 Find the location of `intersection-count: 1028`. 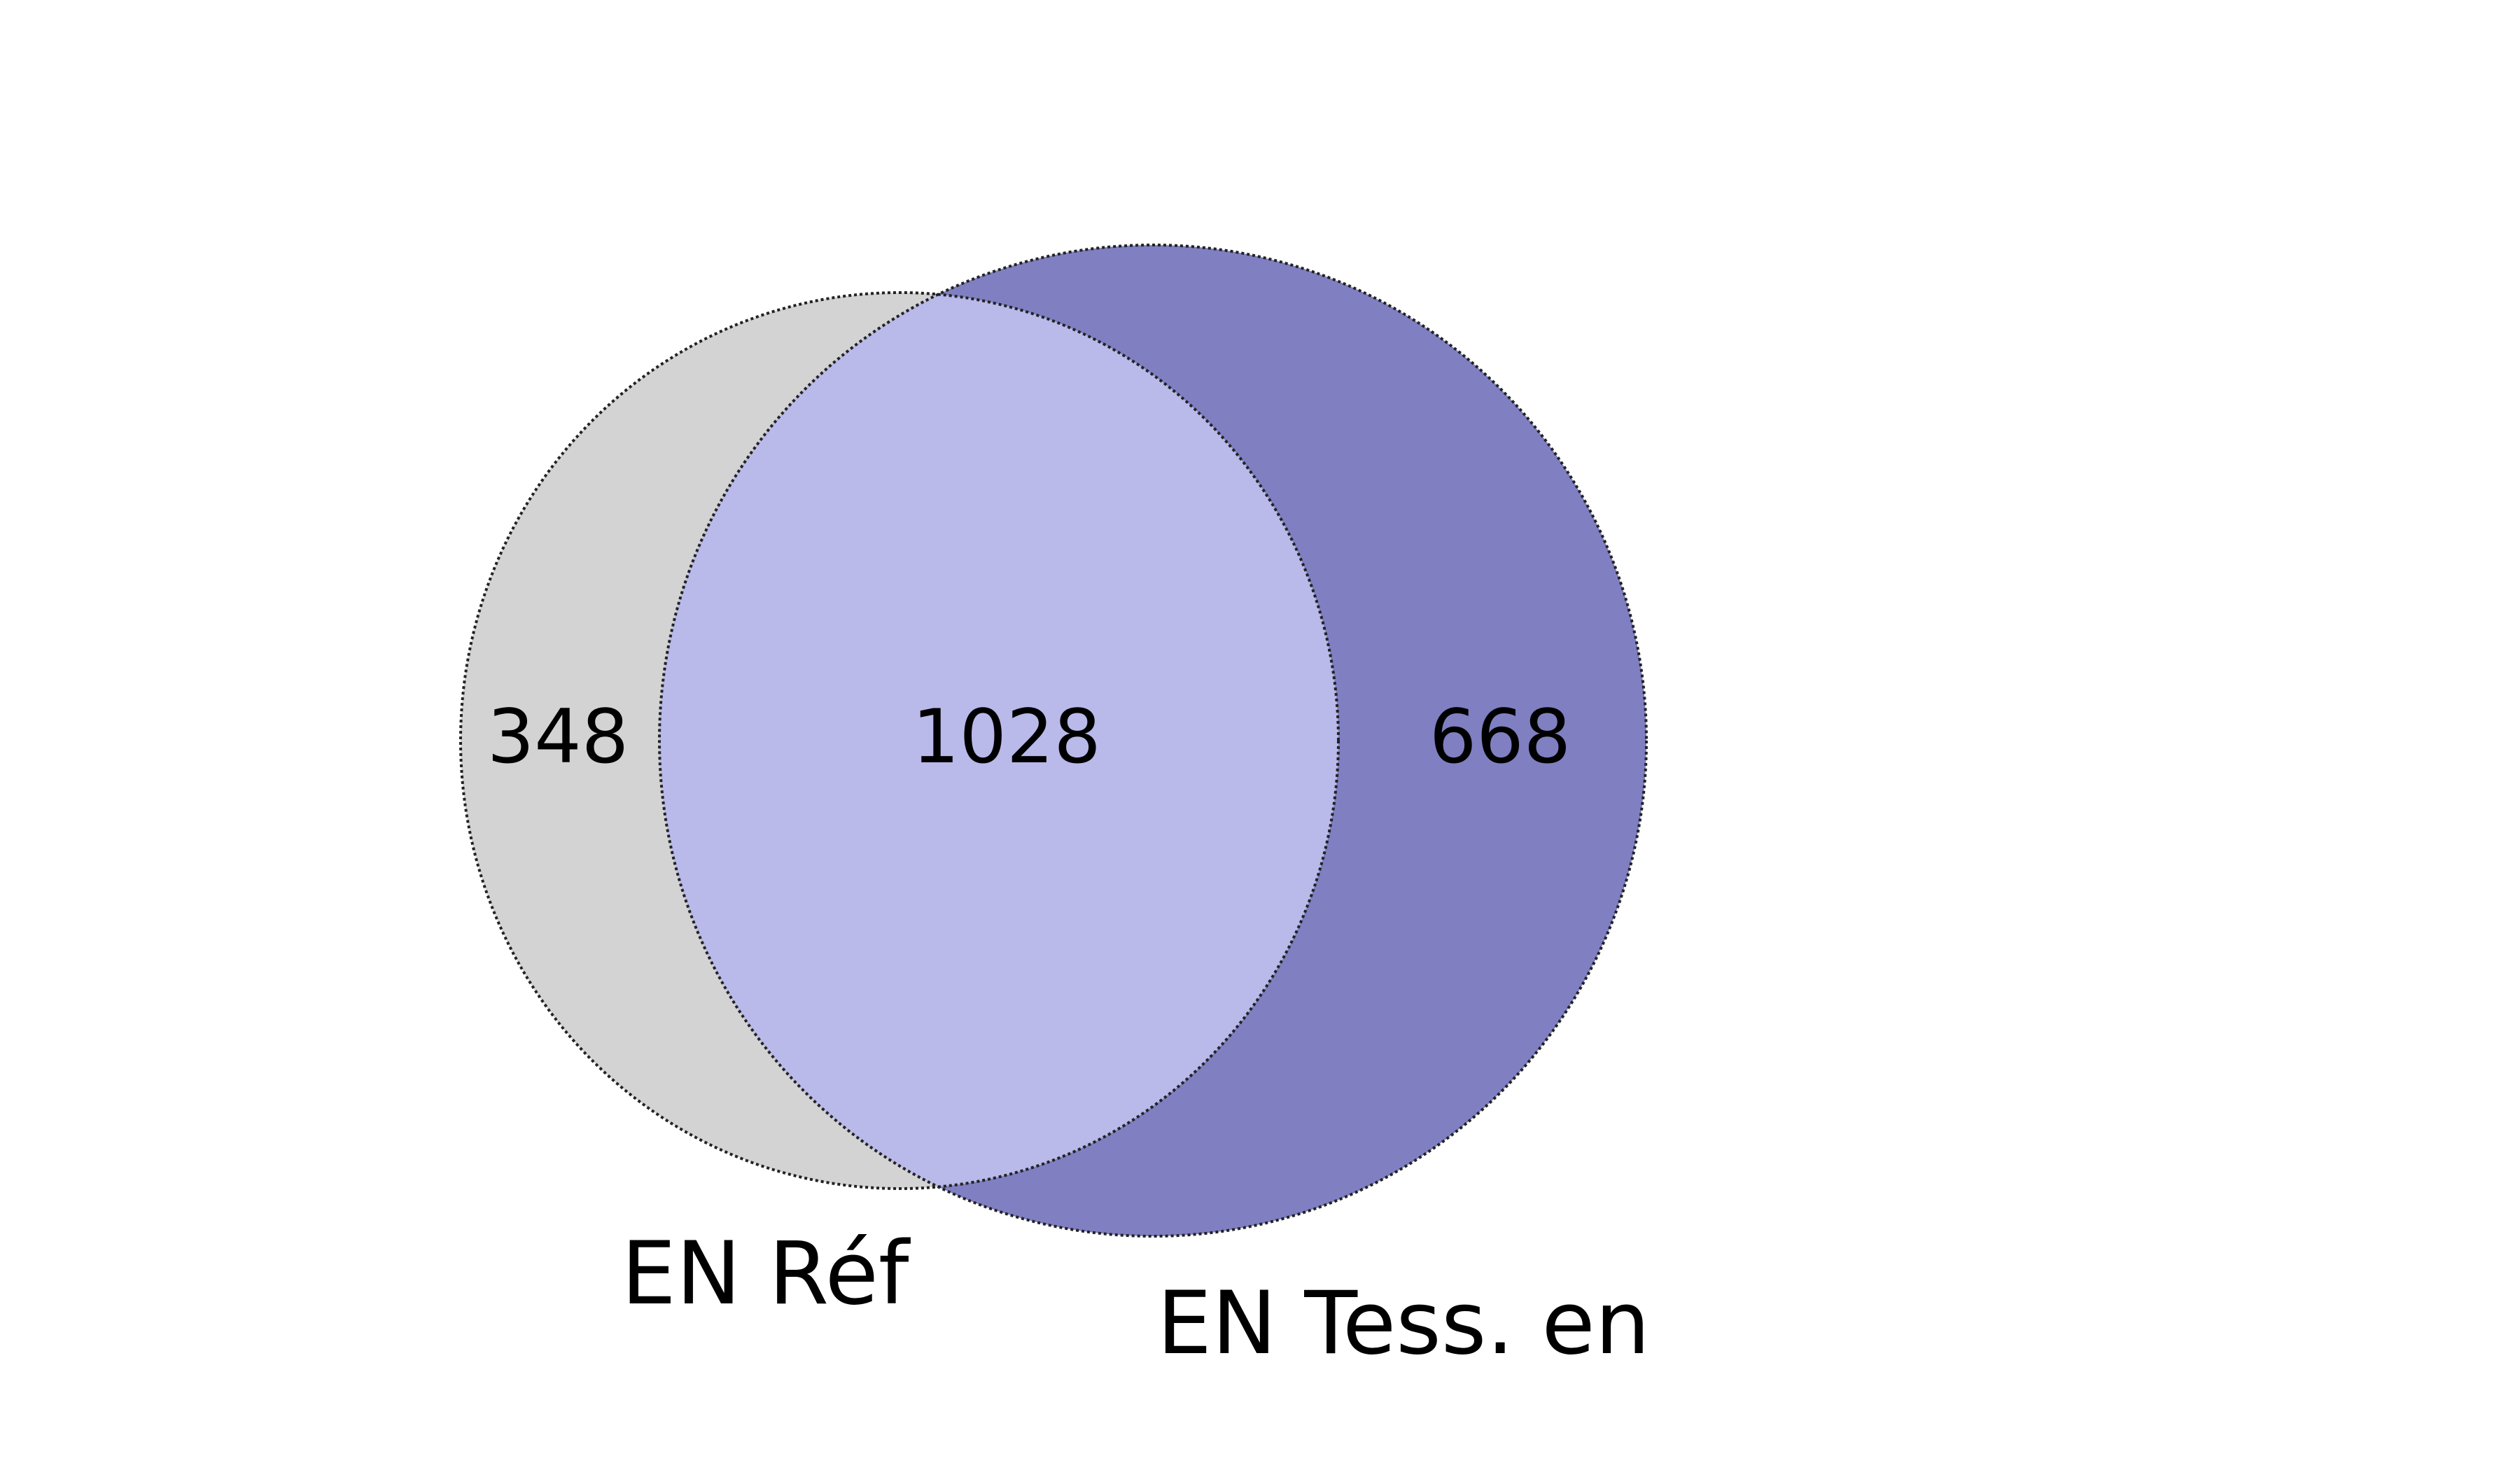

intersection-count: 1028 is located at coordinates (1006, 737).